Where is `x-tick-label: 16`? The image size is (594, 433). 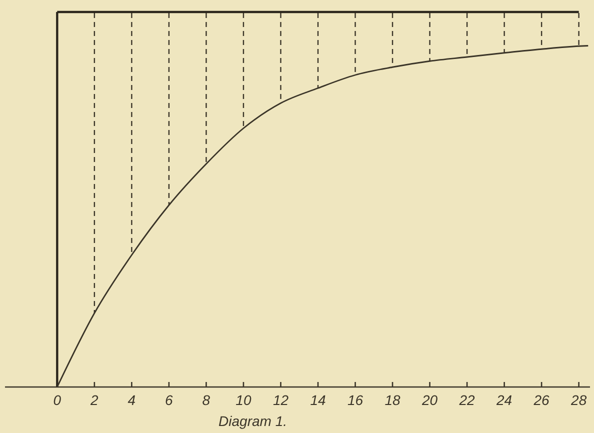
x-tick-label: 16 is located at coordinates (355, 400).